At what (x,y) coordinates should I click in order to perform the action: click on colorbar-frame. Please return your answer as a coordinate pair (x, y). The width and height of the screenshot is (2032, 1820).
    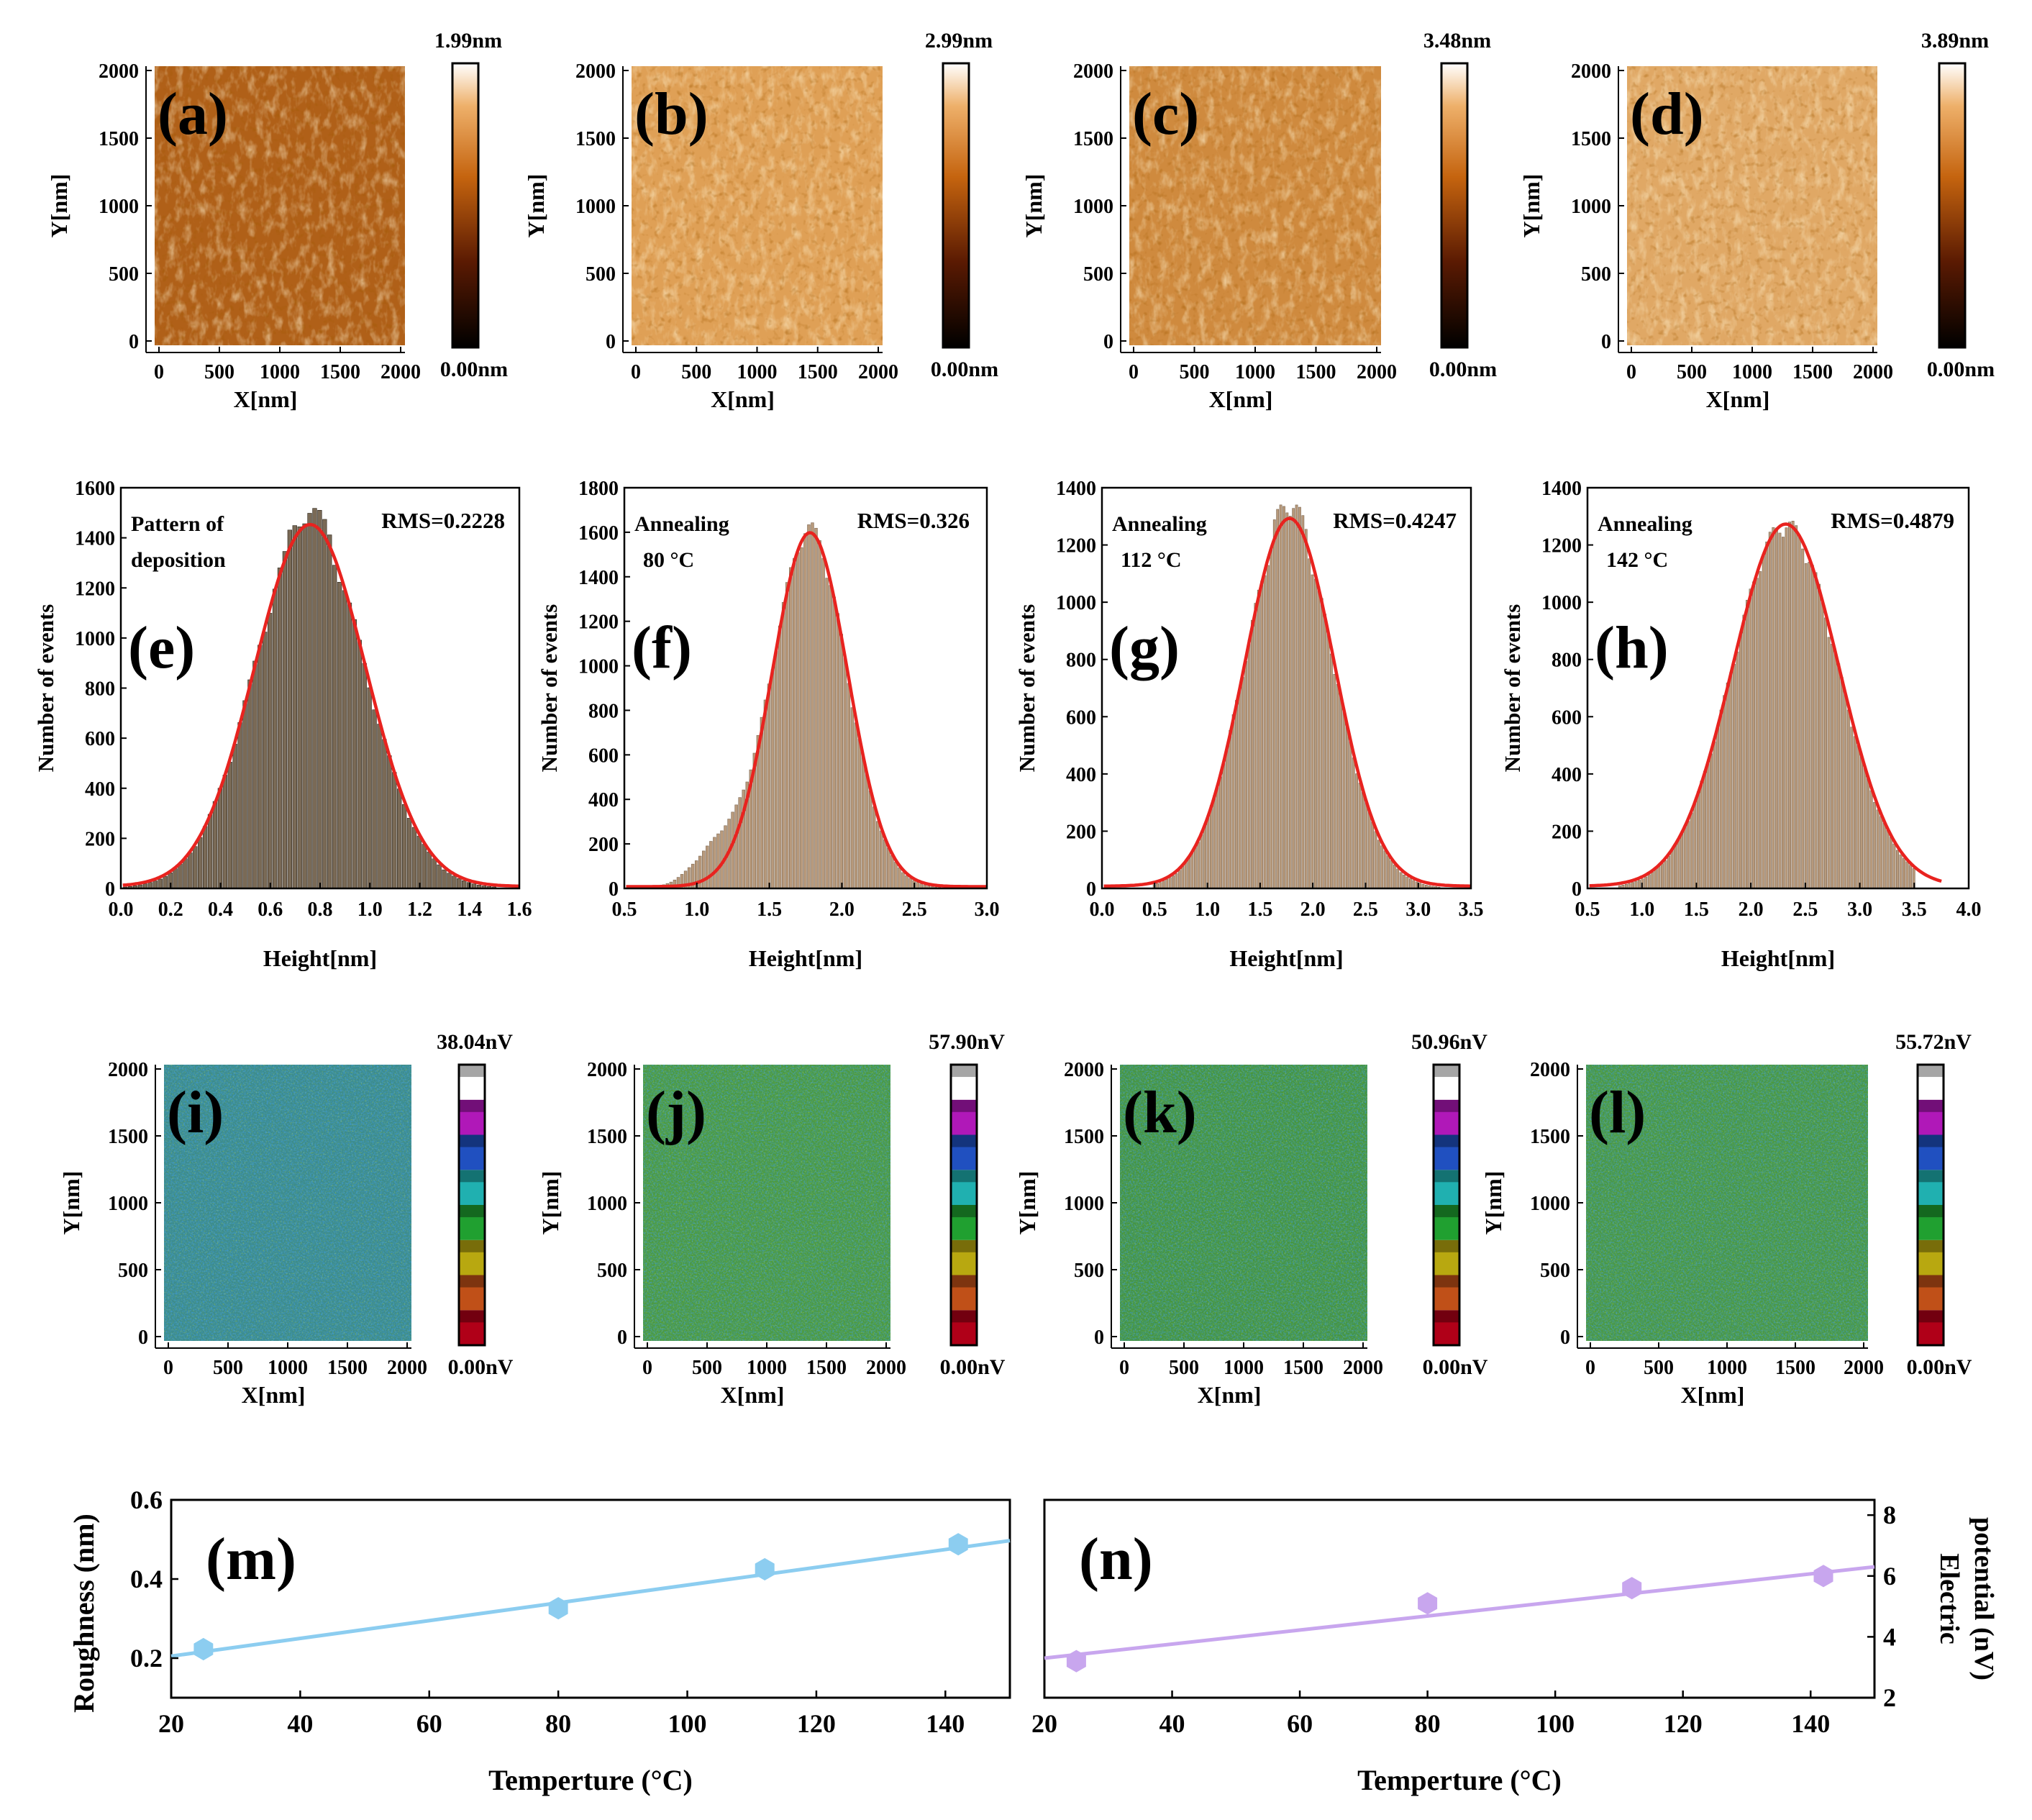
    Looking at the image, I should click on (956, 205).